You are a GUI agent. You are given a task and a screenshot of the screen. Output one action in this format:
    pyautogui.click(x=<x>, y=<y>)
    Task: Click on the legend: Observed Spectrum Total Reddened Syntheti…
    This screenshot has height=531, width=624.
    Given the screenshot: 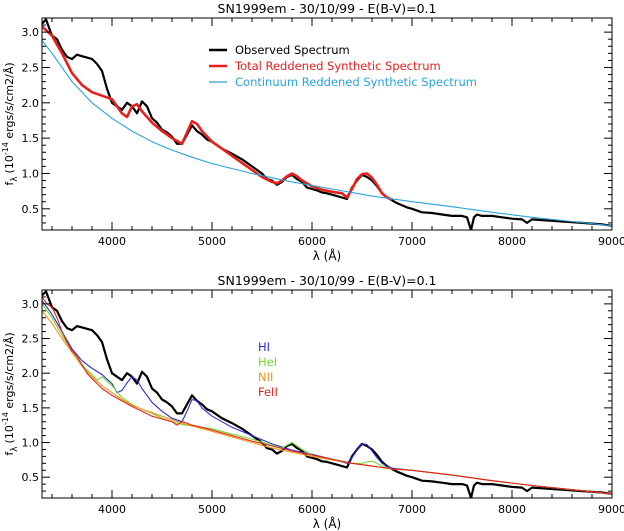 What is the action you would take?
    pyautogui.click(x=343, y=66)
    